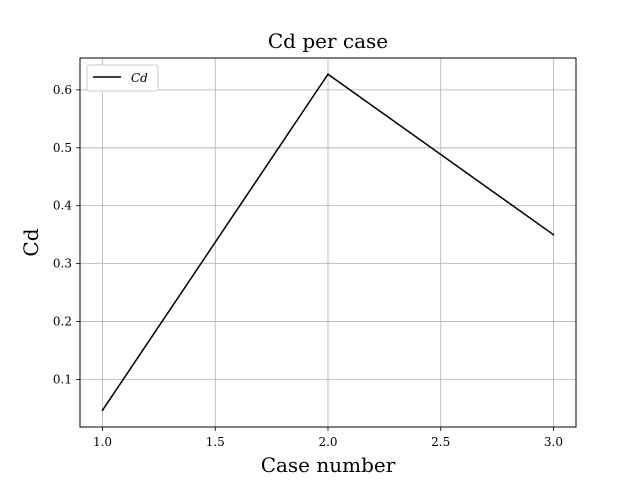  What do you see at coordinates (62, 90) in the screenshot?
I see `y-tick-label: 0.6` at bounding box center [62, 90].